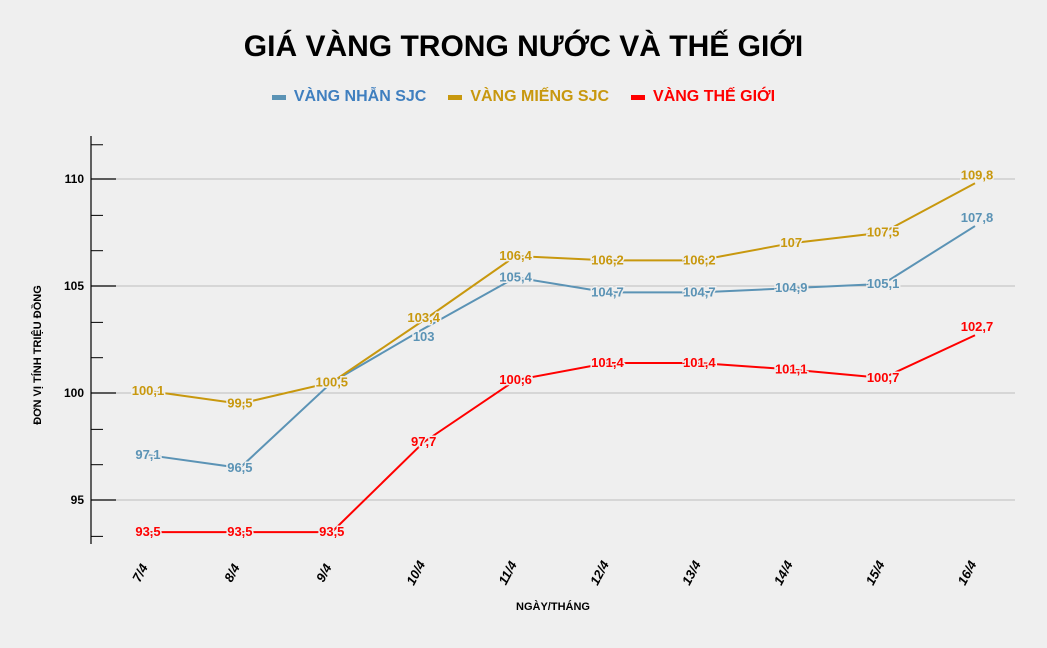 This screenshot has width=1047, height=648. I want to click on data-label: 101,1, so click(791, 368).